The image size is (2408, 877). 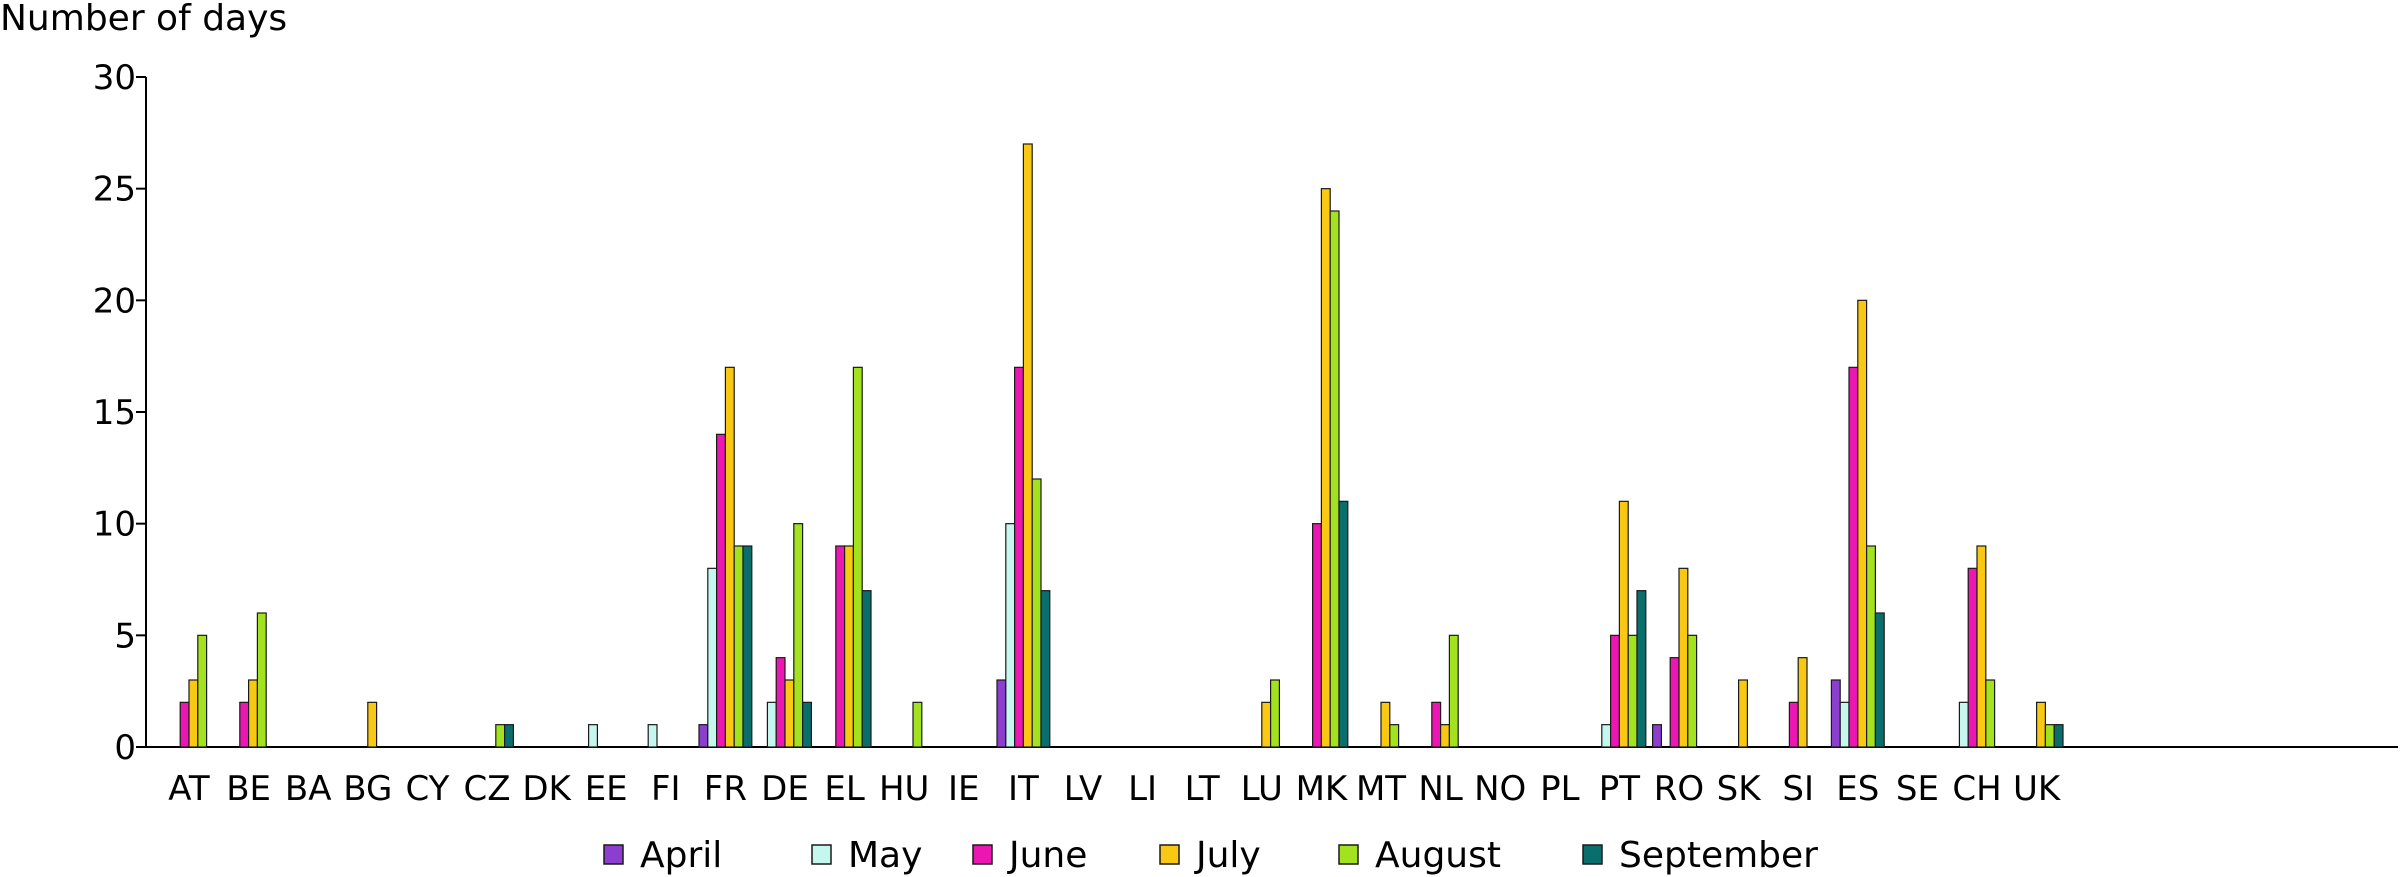 What do you see at coordinates (1853, 557) in the screenshot?
I see `bar-es-june` at bounding box center [1853, 557].